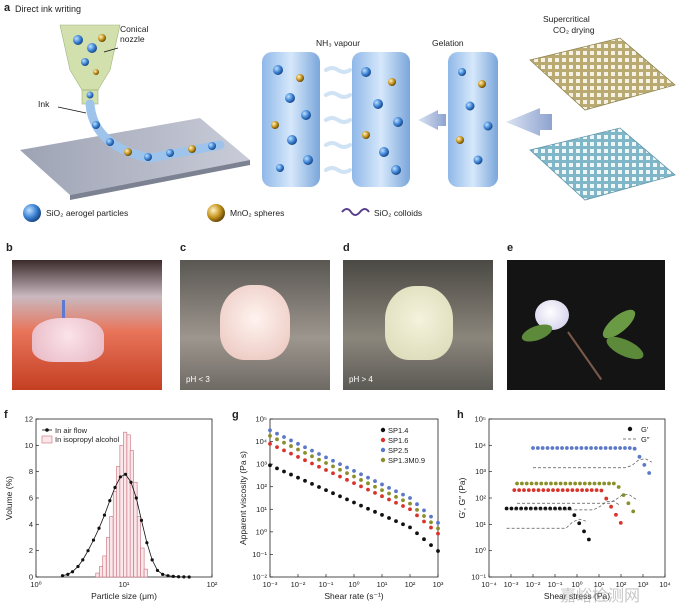 Image resolution: width=680 pixels, height=609 pixels. What do you see at coordinates (510, 248) in the screenshot?
I see `panel-e-label: e` at bounding box center [510, 248].